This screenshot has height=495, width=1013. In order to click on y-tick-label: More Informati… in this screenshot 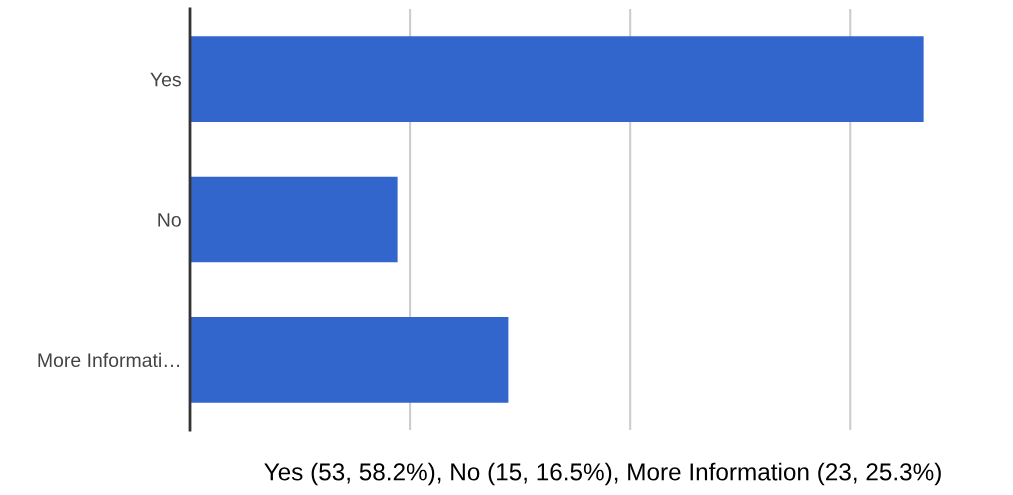, I will do `click(109, 360)`.